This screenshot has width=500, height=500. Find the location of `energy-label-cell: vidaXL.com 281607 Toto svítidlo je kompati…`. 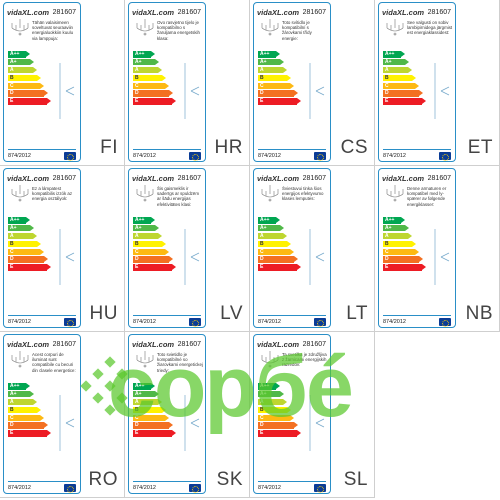

energy-label-cell: vidaXL.com 281607 Toto svítidlo je kompati… is located at coordinates (312, 83).